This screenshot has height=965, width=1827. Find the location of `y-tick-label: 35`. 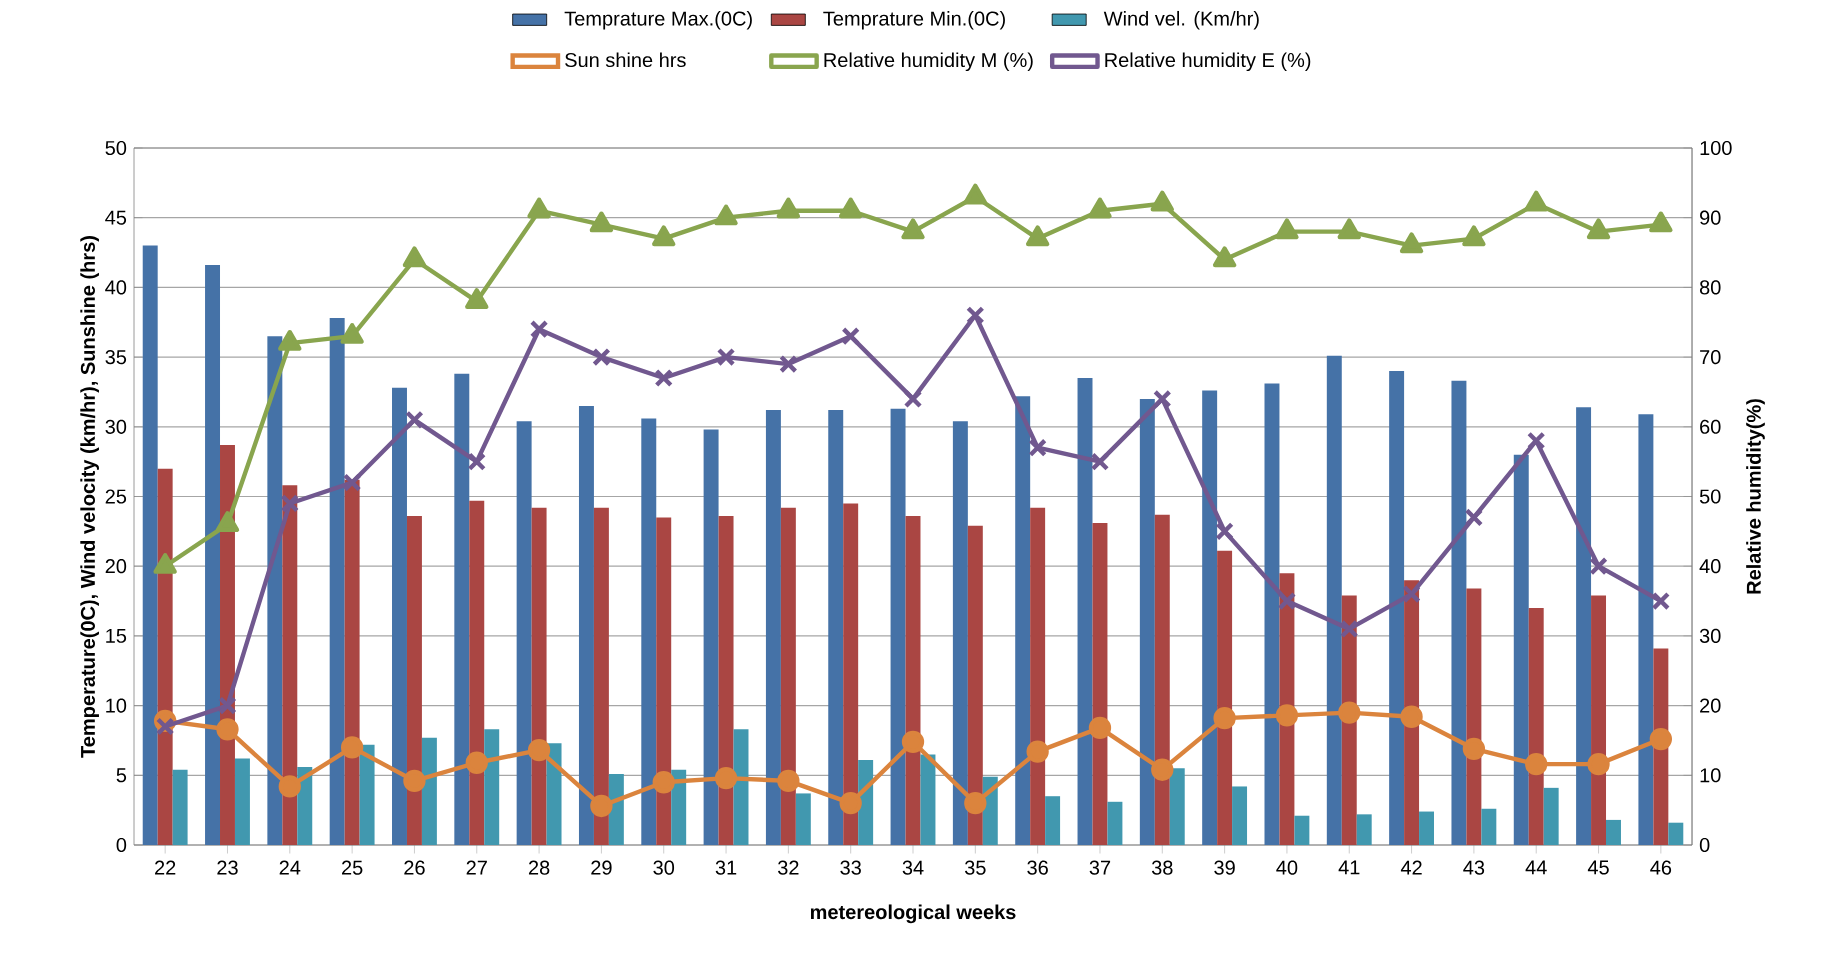

y-tick-label: 35 is located at coordinates (116, 357).